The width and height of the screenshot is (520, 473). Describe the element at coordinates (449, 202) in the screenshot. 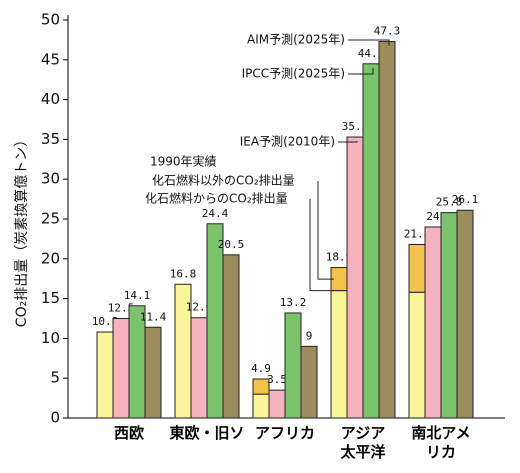

I see `value-label: 25.8` at that location.